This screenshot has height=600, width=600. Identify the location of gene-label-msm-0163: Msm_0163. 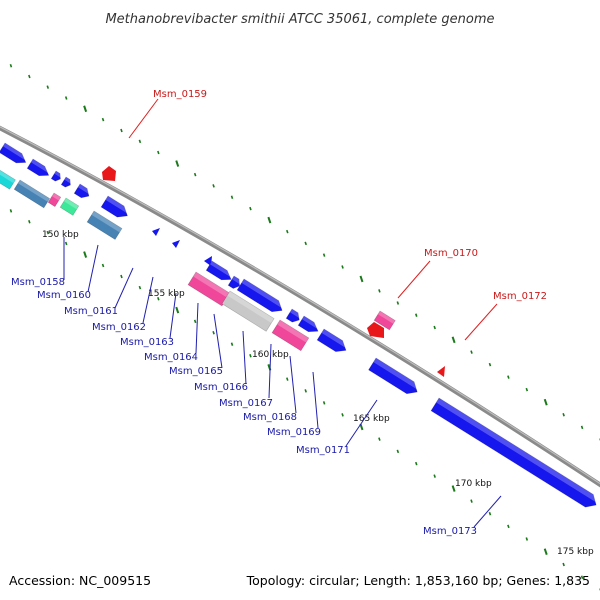
(147, 342).